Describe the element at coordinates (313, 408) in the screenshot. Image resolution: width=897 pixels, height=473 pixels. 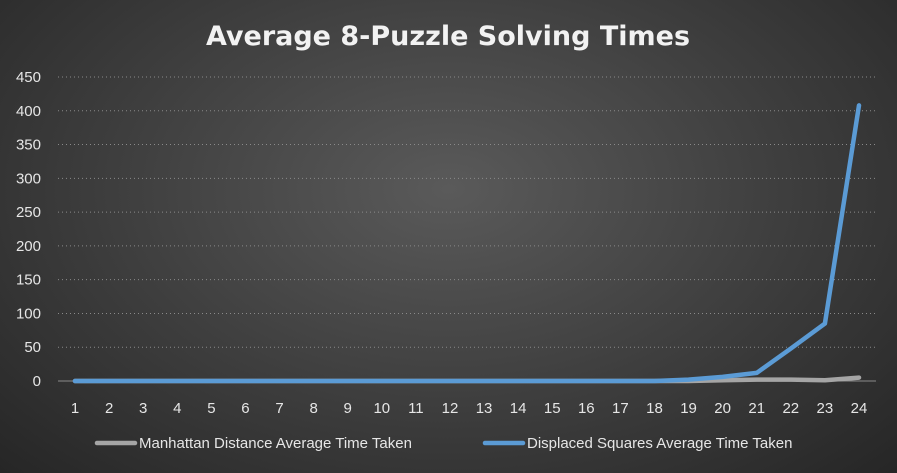
I see `x-tick-label: 8` at that location.